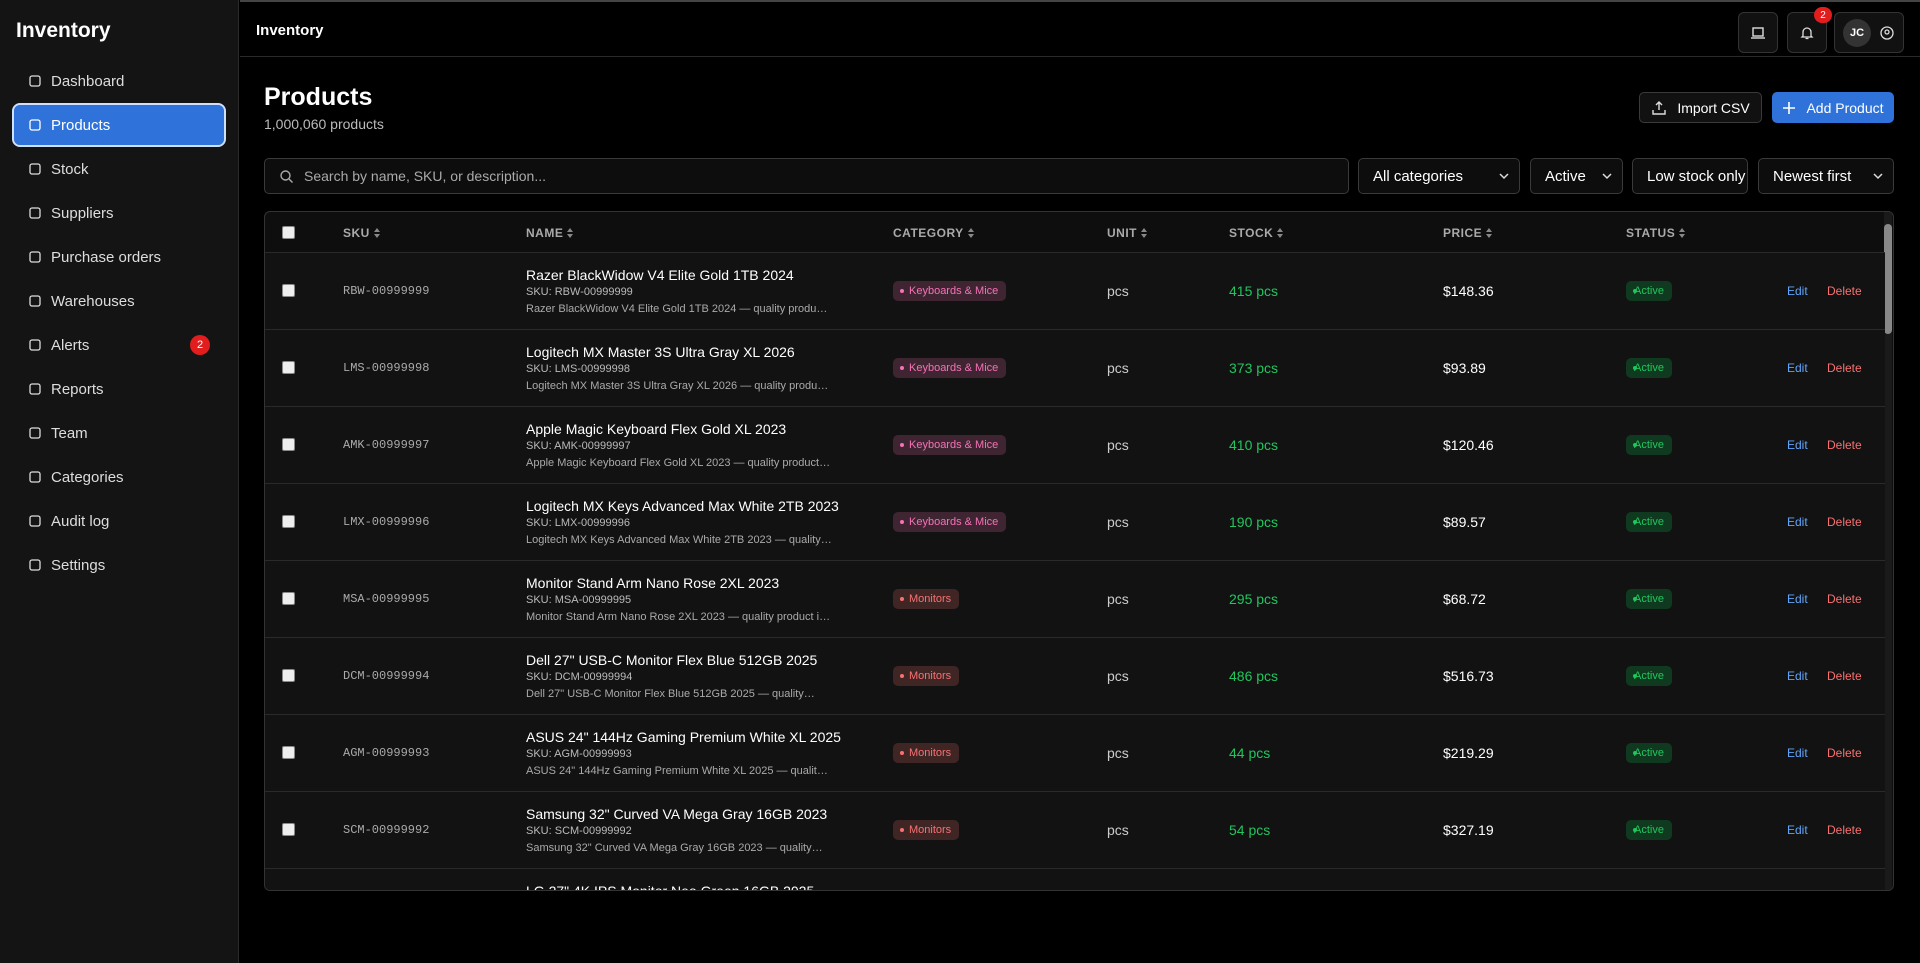 This screenshot has width=1920, height=963. Describe the element at coordinates (386, 445) in the screenshot. I see `sku: AMK-00999997` at that location.